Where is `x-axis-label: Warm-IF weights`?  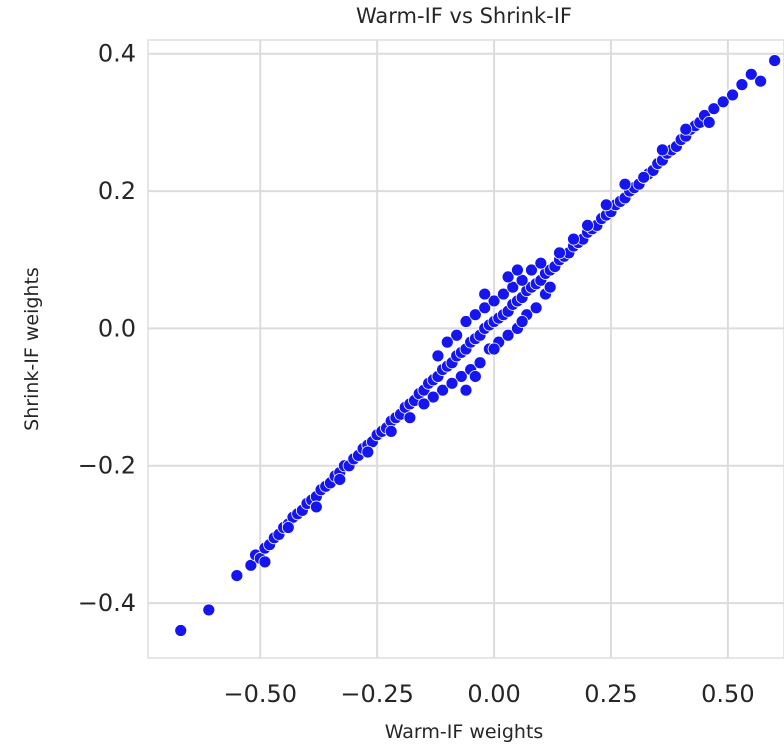 x-axis-label: Warm-IF weights is located at coordinates (464, 732).